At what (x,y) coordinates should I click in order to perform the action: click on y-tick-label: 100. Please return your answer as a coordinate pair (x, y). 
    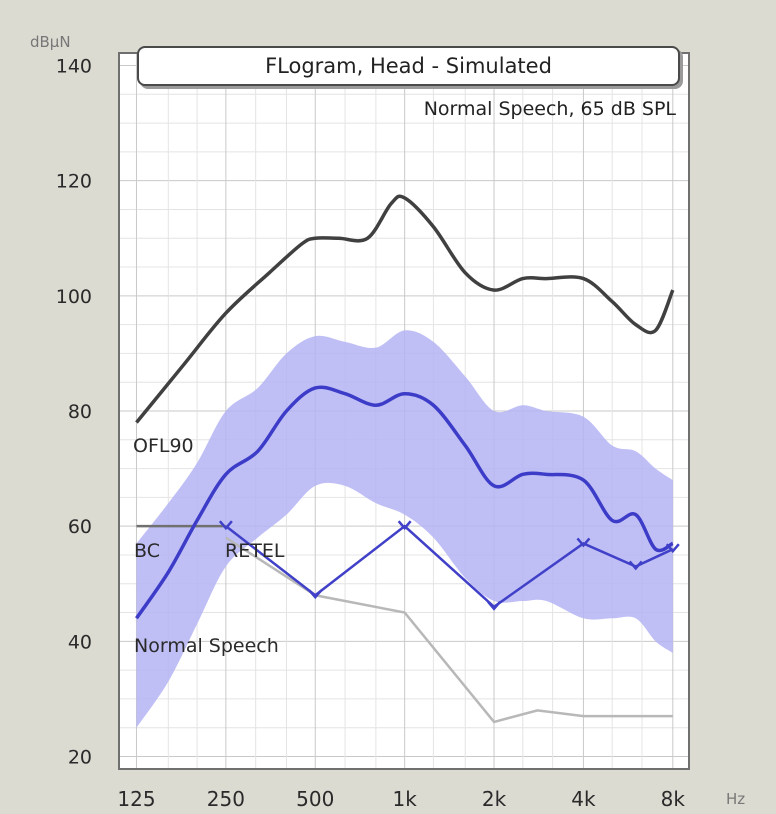
    Looking at the image, I should click on (74, 297).